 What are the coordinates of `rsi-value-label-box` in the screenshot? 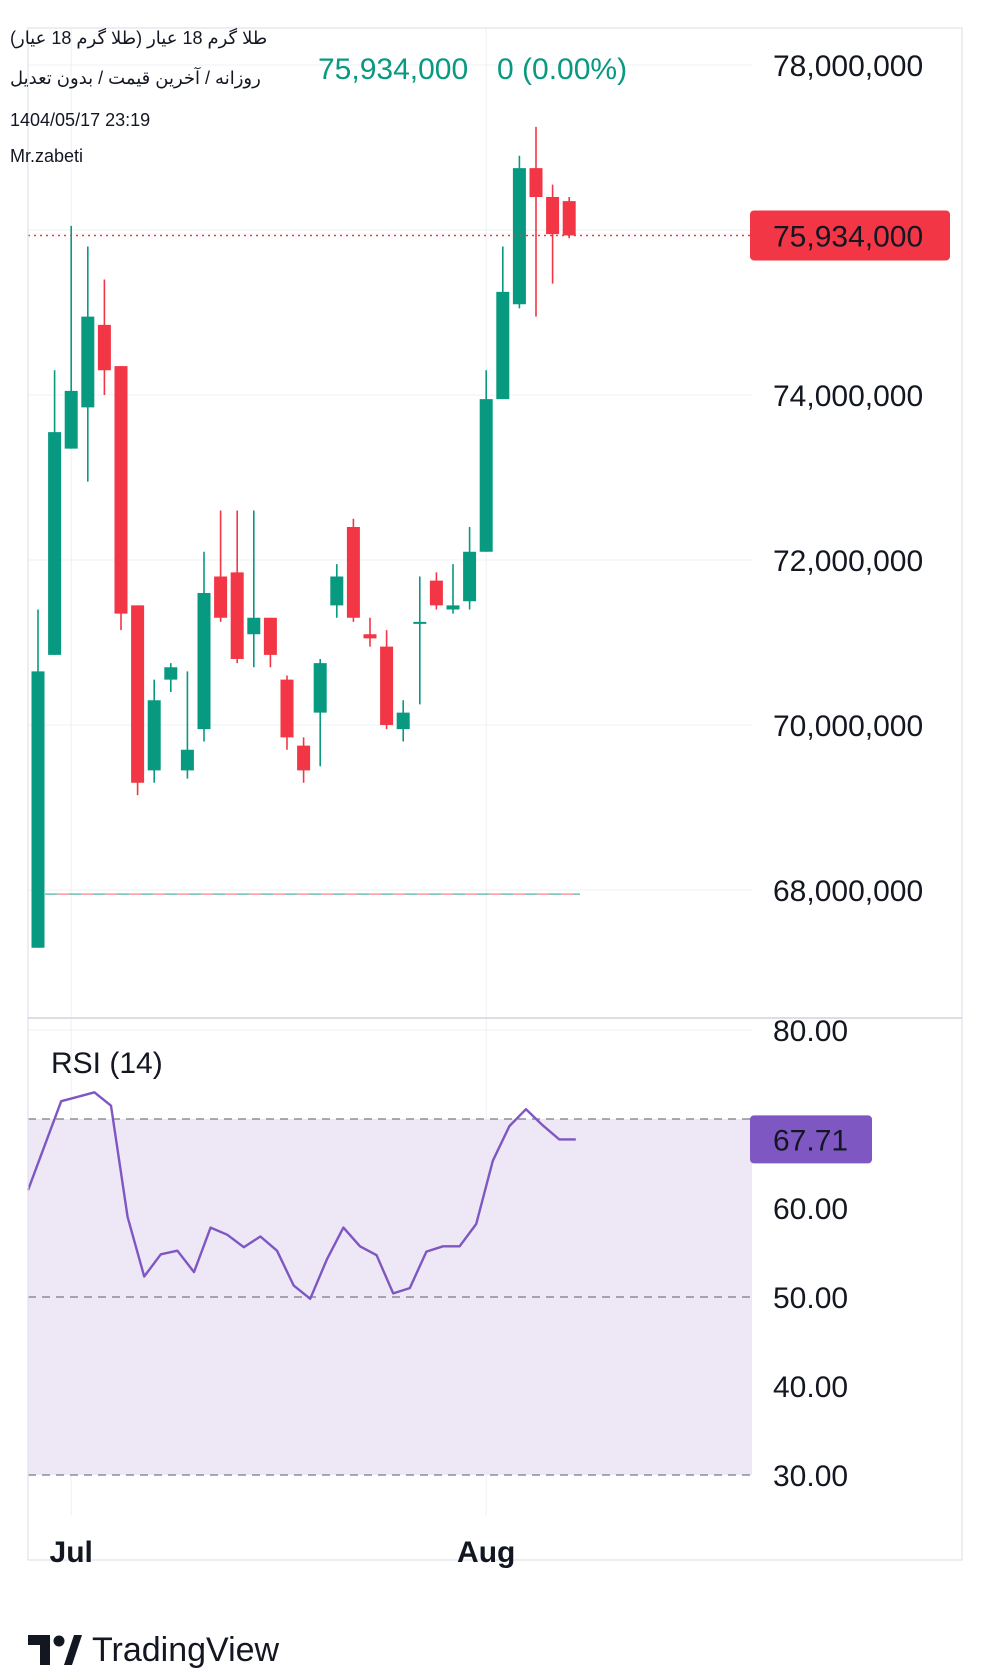 It's located at (811, 1139).